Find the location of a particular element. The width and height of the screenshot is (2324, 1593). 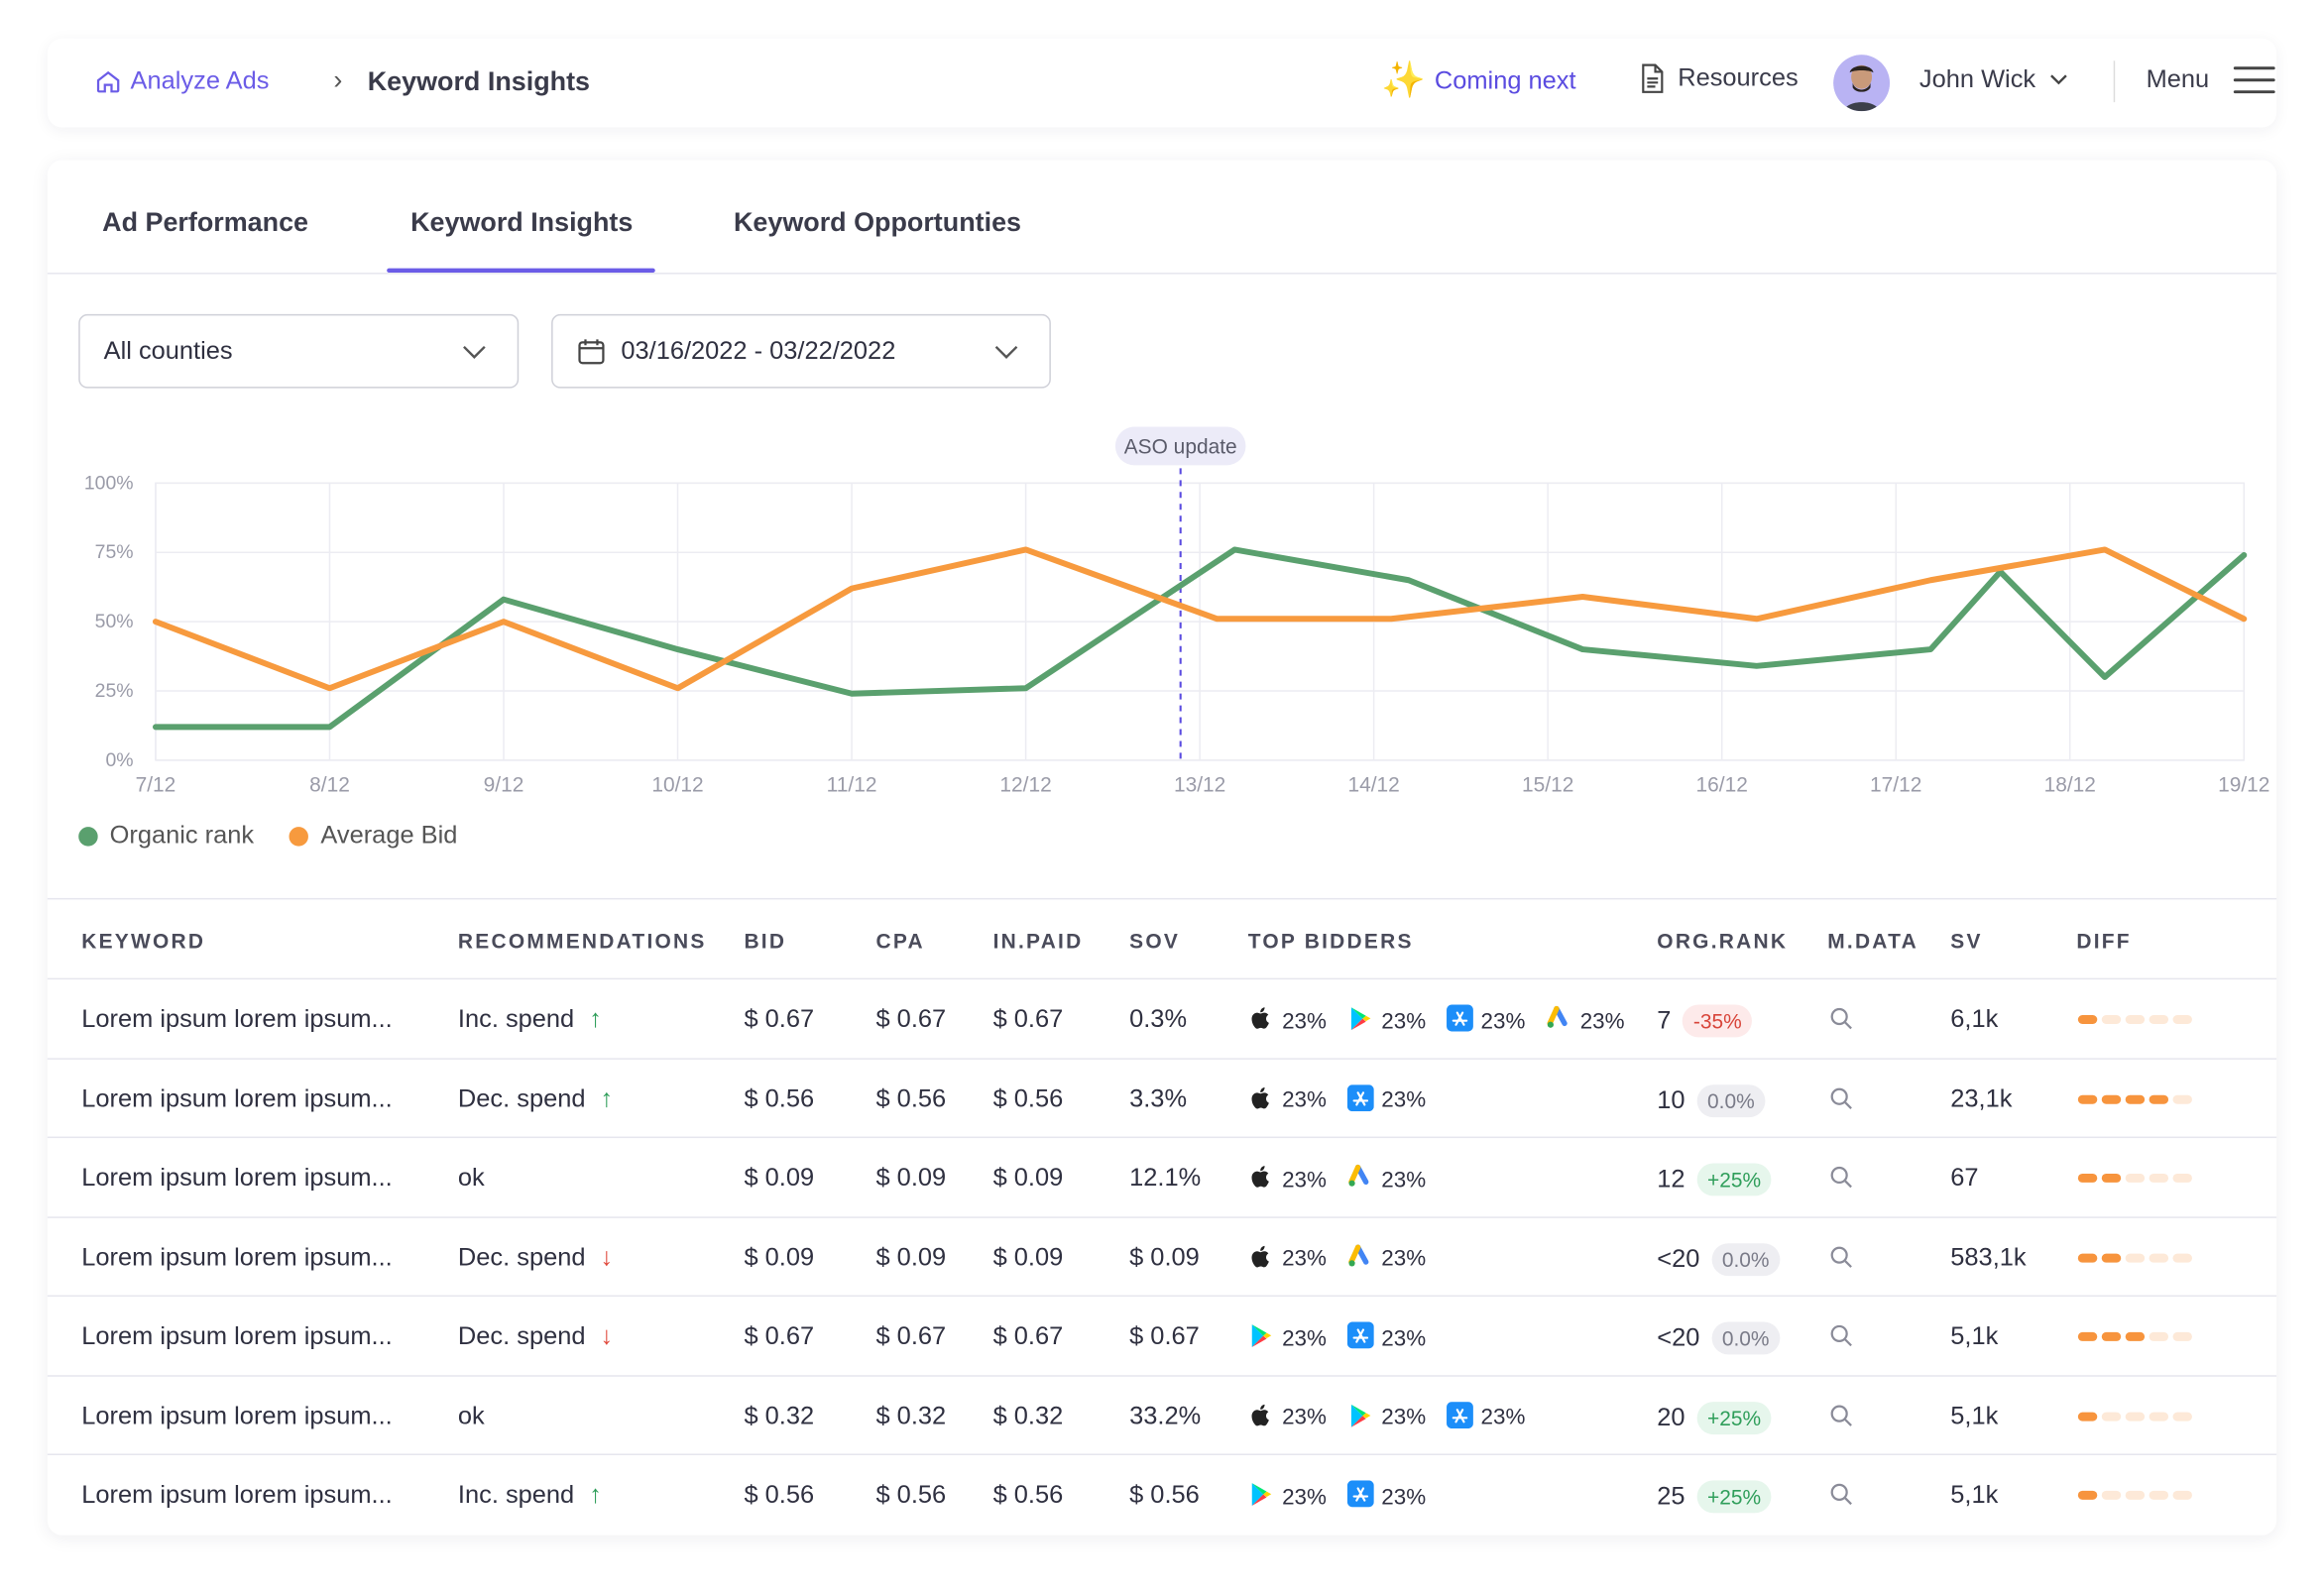

col-keyword: KEYWORD is located at coordinates (143, 942).